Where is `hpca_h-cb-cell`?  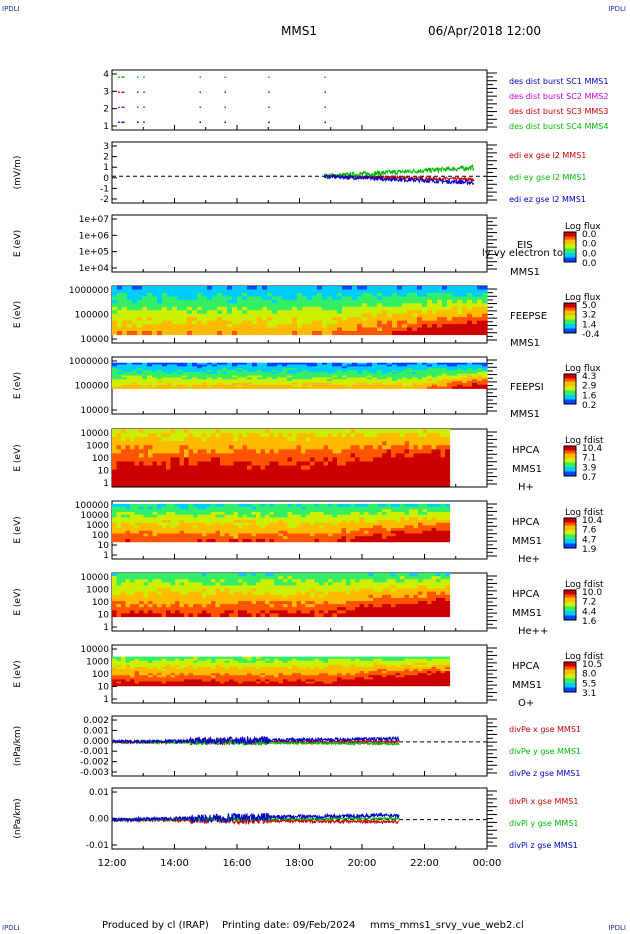 hpca_h-cb-cell is located at coordinates (570, 447).